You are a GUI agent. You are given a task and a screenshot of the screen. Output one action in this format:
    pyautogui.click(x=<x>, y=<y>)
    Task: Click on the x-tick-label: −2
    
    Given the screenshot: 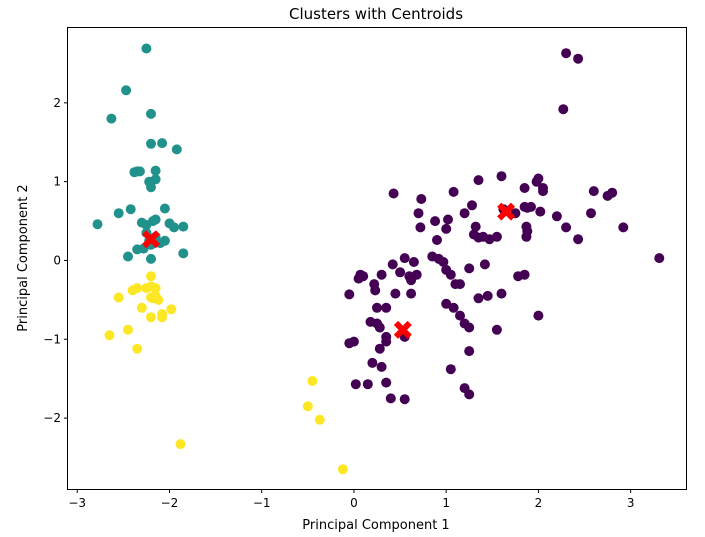 What is the action you would take?
    pyautogui.click(x=170, y=503)
    